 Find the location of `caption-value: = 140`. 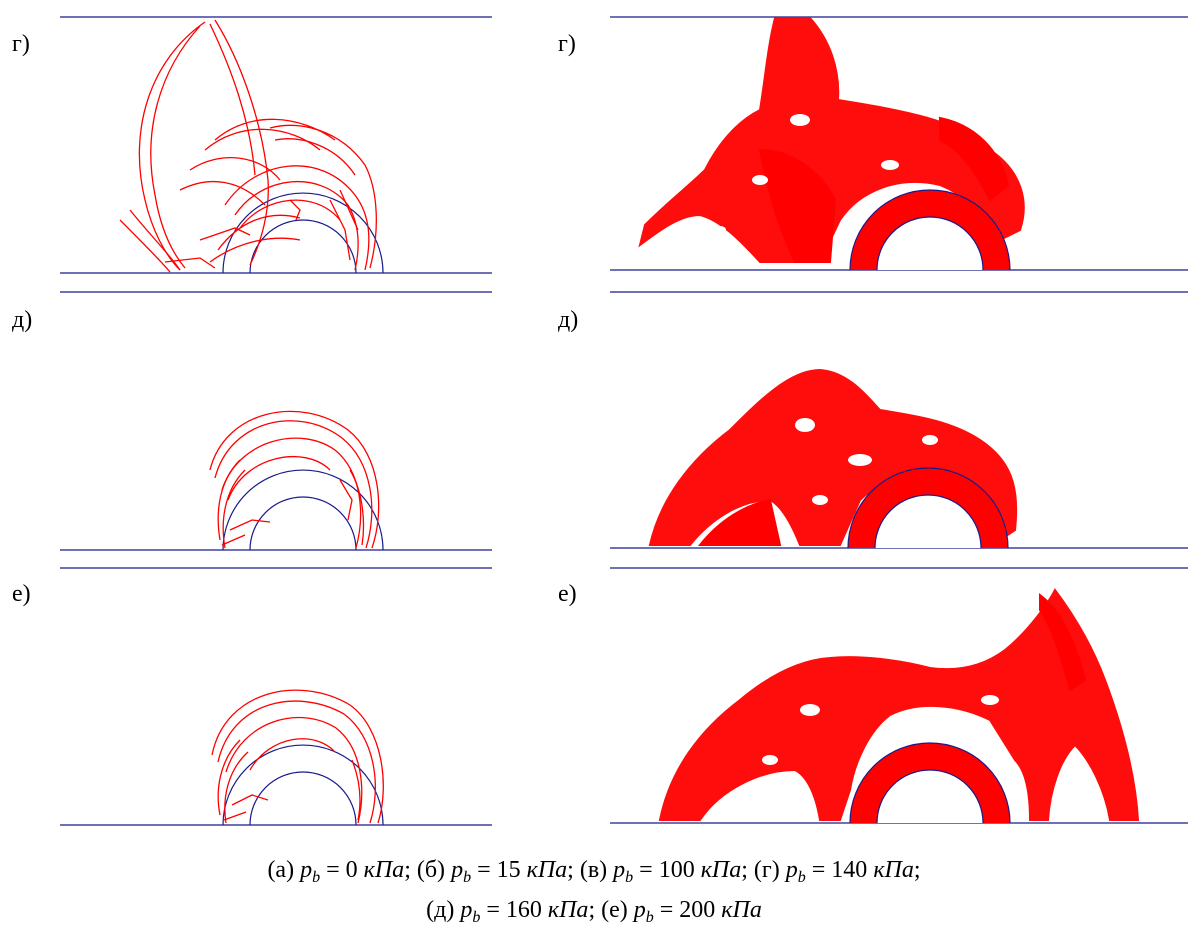

caption-value: = 140 is located at coordinates (840, 870).